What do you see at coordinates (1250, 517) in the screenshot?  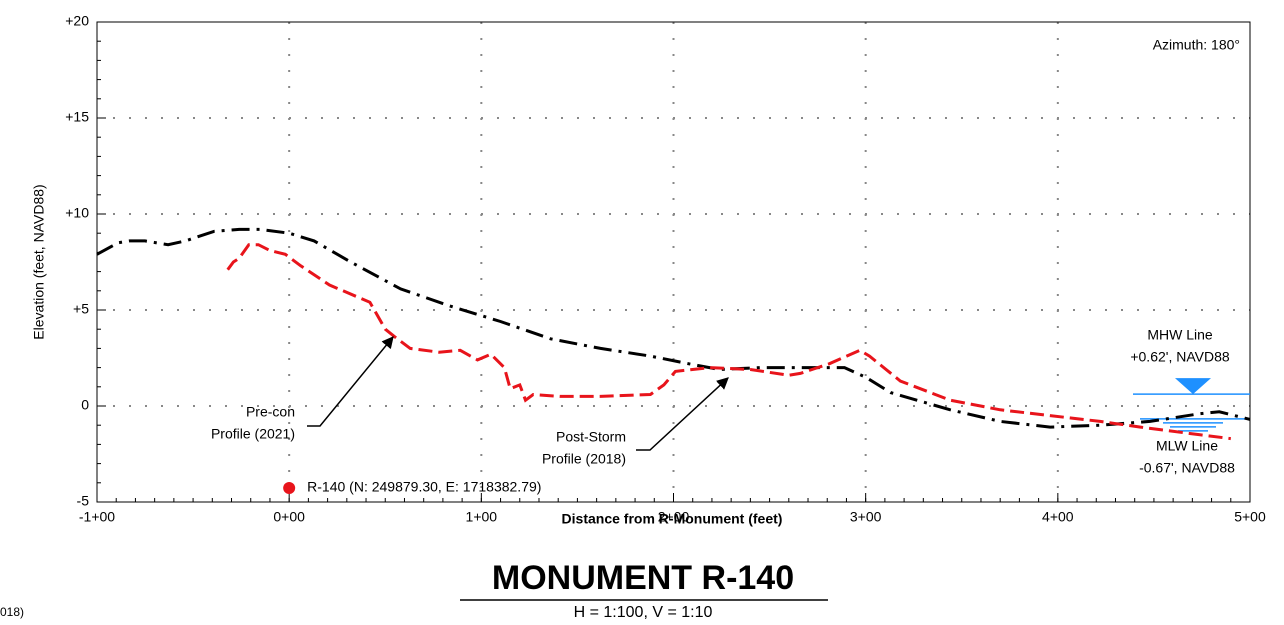 I see `x-tick-label: 5+00` at bounding box center [1250, 517].